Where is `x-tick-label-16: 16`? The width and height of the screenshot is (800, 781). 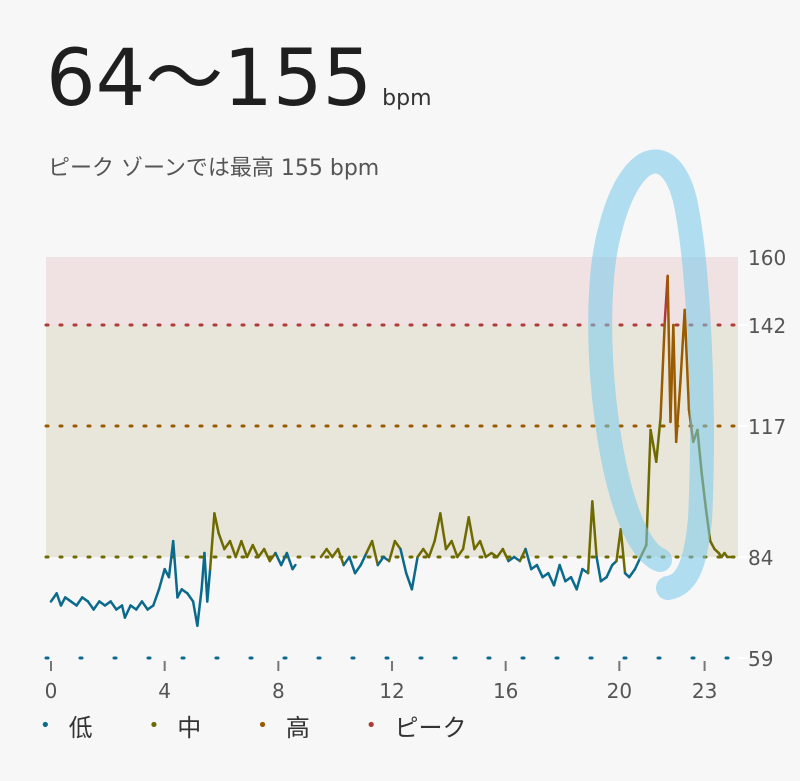
x-tick-label-16: 16 is located at coordinates (505, 691).